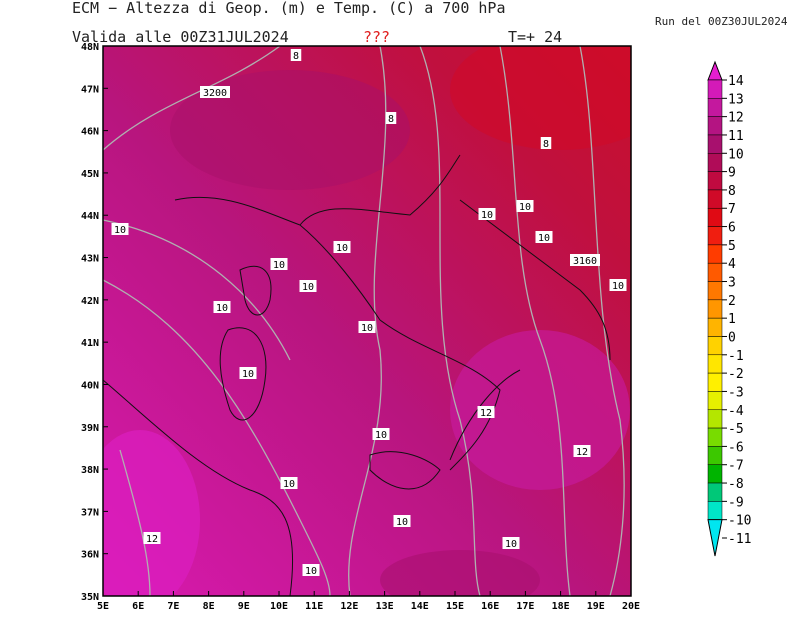 The image size is (800, 622). I want to click on colorbar-label: 1, so click(732, 319).